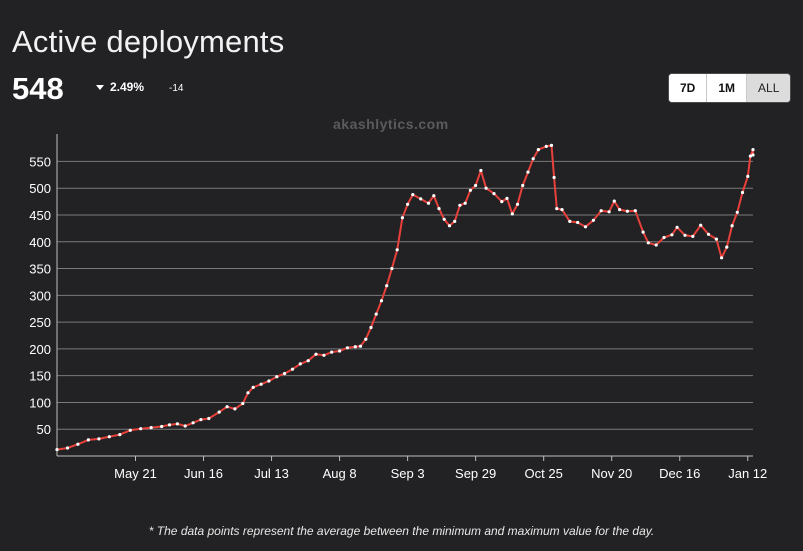 This screenshot has height=551, width=803. Describe the element at coordinates (203, 473) in the screenshot. I see `x-tick-label: Jun 16` at that location.